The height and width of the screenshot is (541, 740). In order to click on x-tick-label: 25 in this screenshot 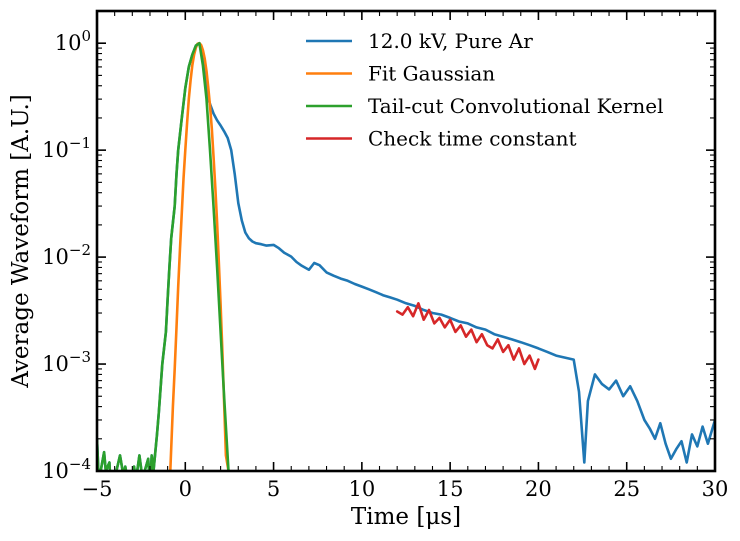, I will do `click(626, 489)`.